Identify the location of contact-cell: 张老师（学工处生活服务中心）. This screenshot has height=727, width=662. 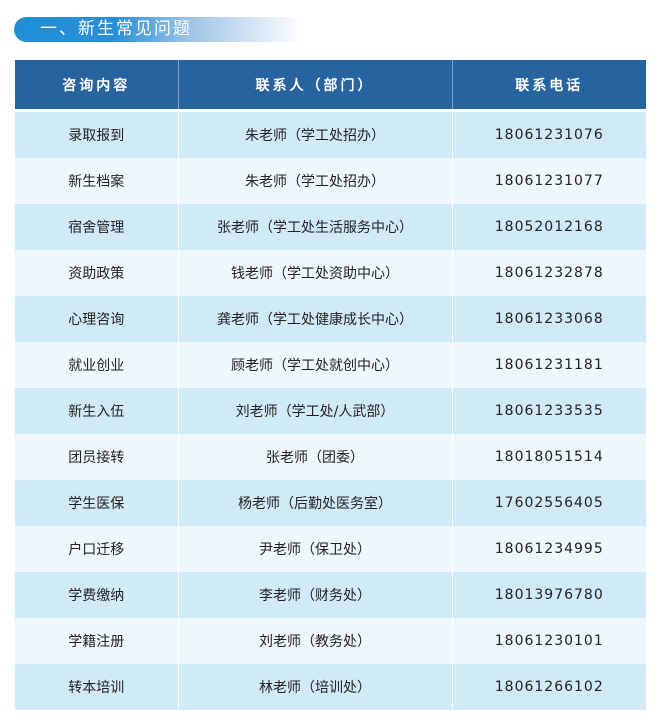
(315, 227).